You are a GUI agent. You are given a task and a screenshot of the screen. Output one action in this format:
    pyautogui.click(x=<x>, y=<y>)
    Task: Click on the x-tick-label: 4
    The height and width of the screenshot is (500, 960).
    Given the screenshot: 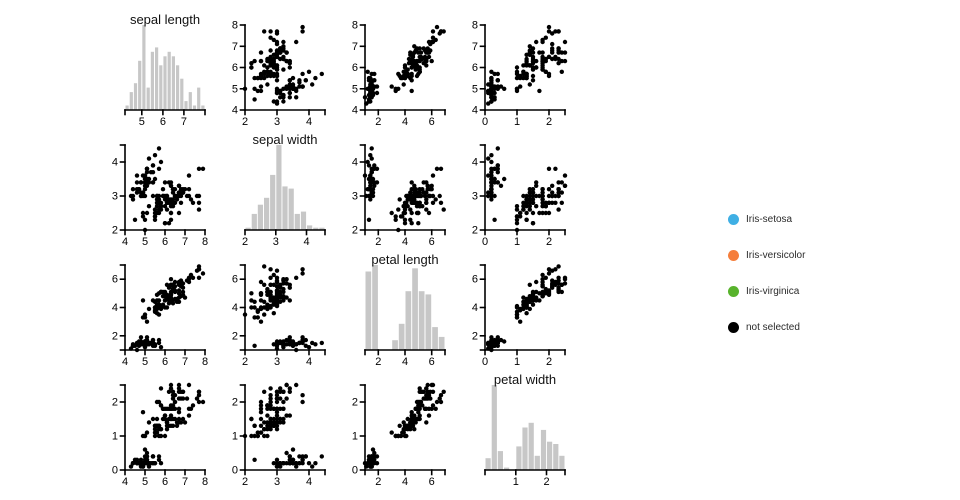 What is the action you would take?
    pyautogui.click(x=405, y=122)
    